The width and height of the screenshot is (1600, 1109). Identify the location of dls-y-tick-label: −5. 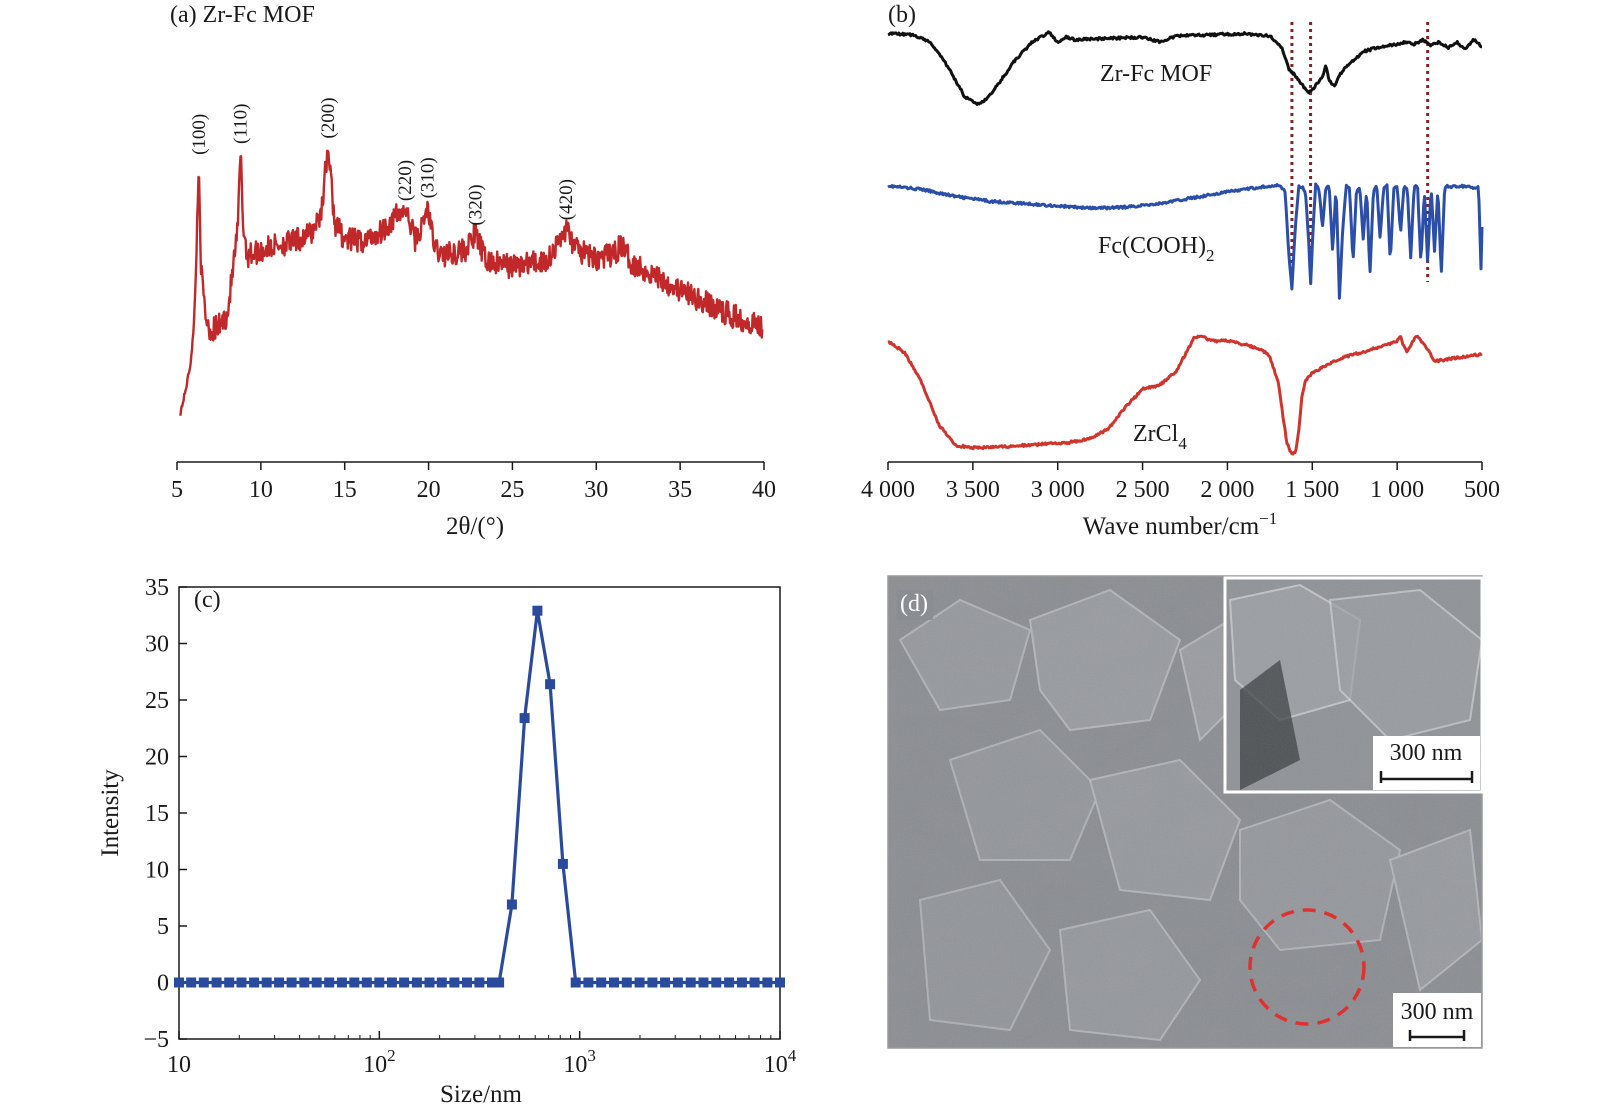
(156, 1040).